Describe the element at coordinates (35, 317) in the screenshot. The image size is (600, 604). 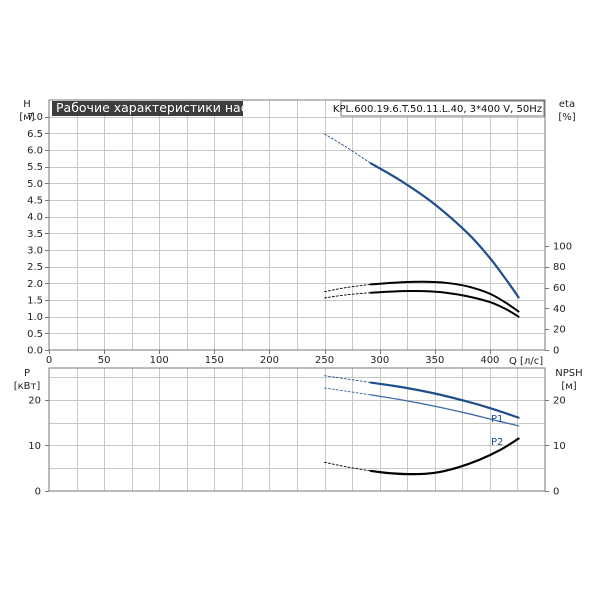
I see `h-tick-label: 1.0` at that location.